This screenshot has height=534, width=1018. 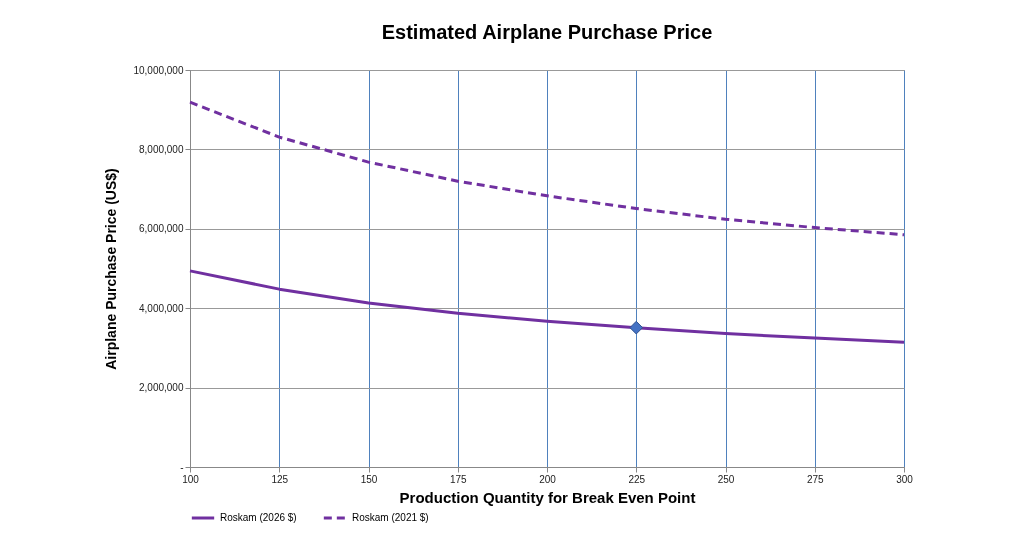 What do you see at coordinates (390, 517) in the screenshot?
I see `legend-label: Roskam (2021 $)` at bounding box center [390, 517].